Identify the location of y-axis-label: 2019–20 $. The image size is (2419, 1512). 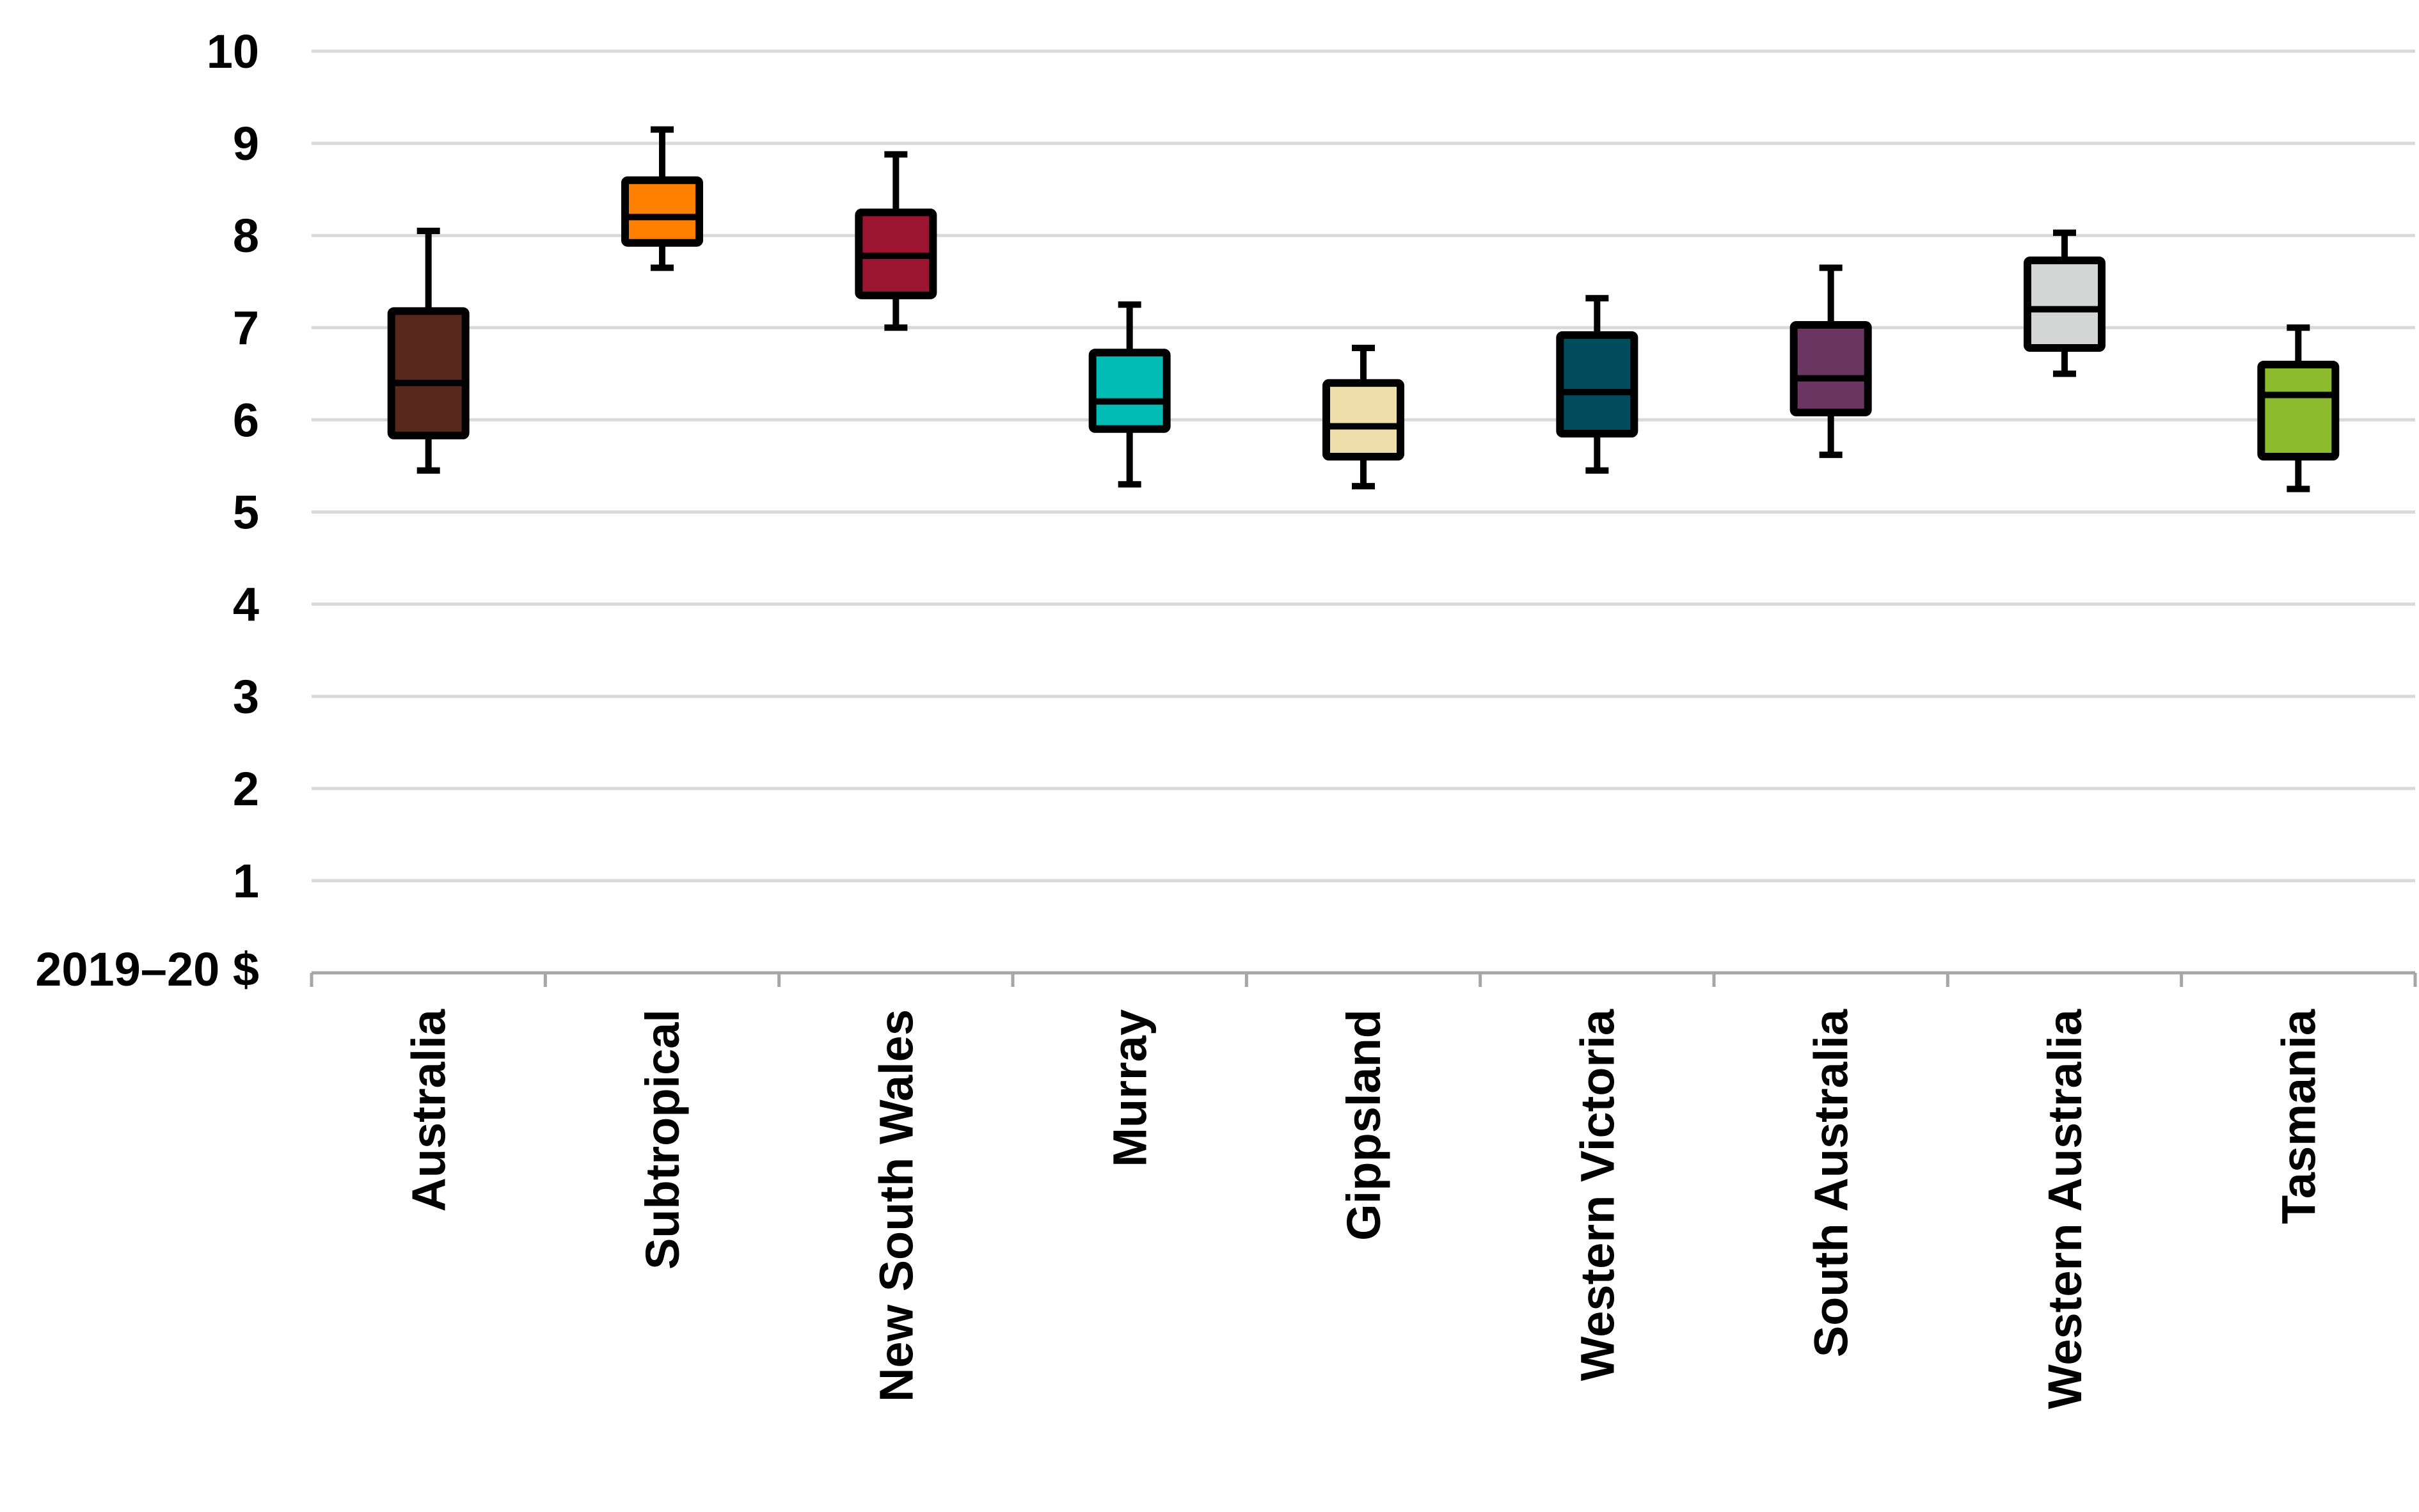
(147, 970).